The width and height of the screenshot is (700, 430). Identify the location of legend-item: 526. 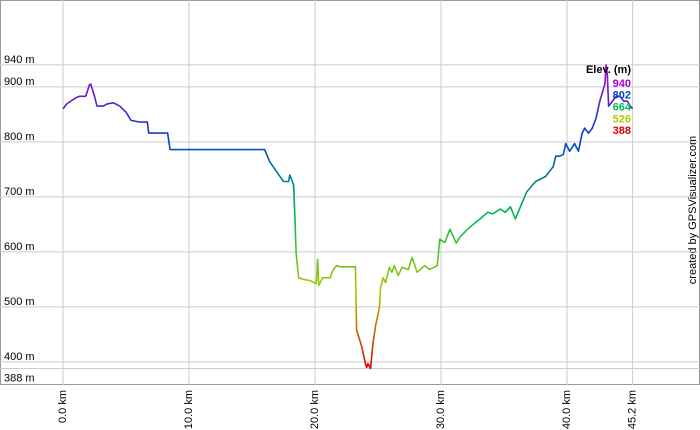
(622, 119).